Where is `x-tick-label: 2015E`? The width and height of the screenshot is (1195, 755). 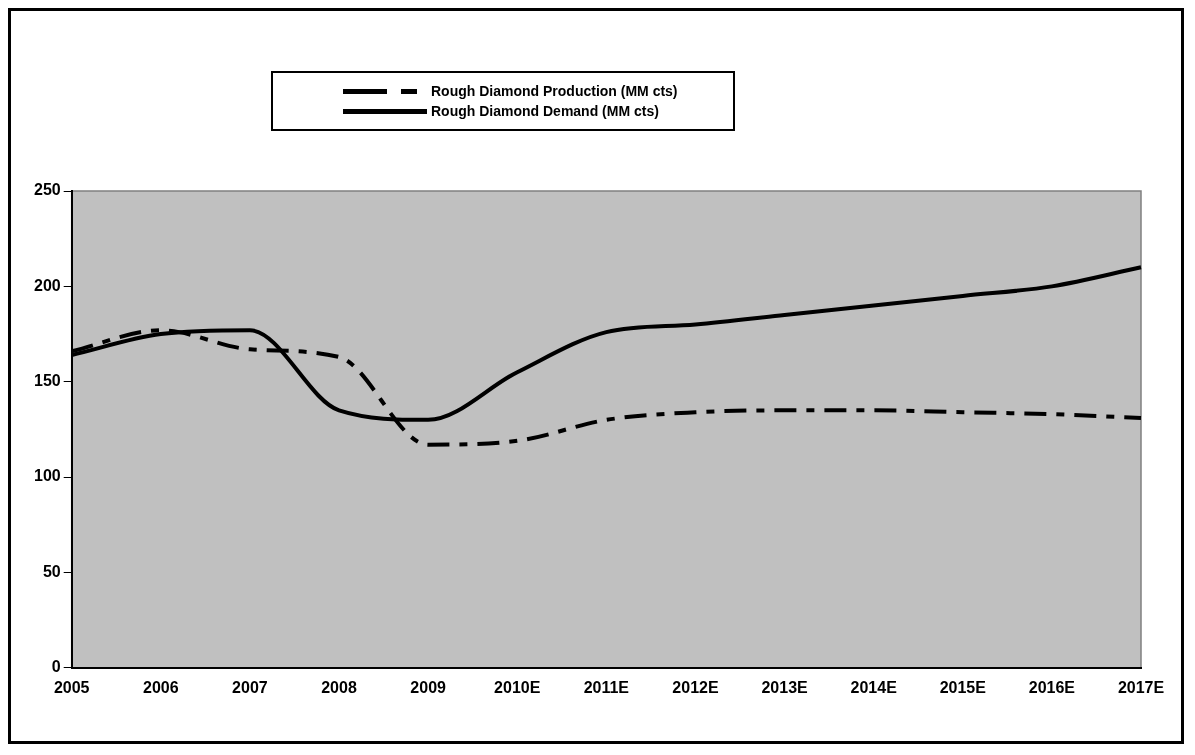 x-tick-label: 2015E is located at coordinates (963, 687).